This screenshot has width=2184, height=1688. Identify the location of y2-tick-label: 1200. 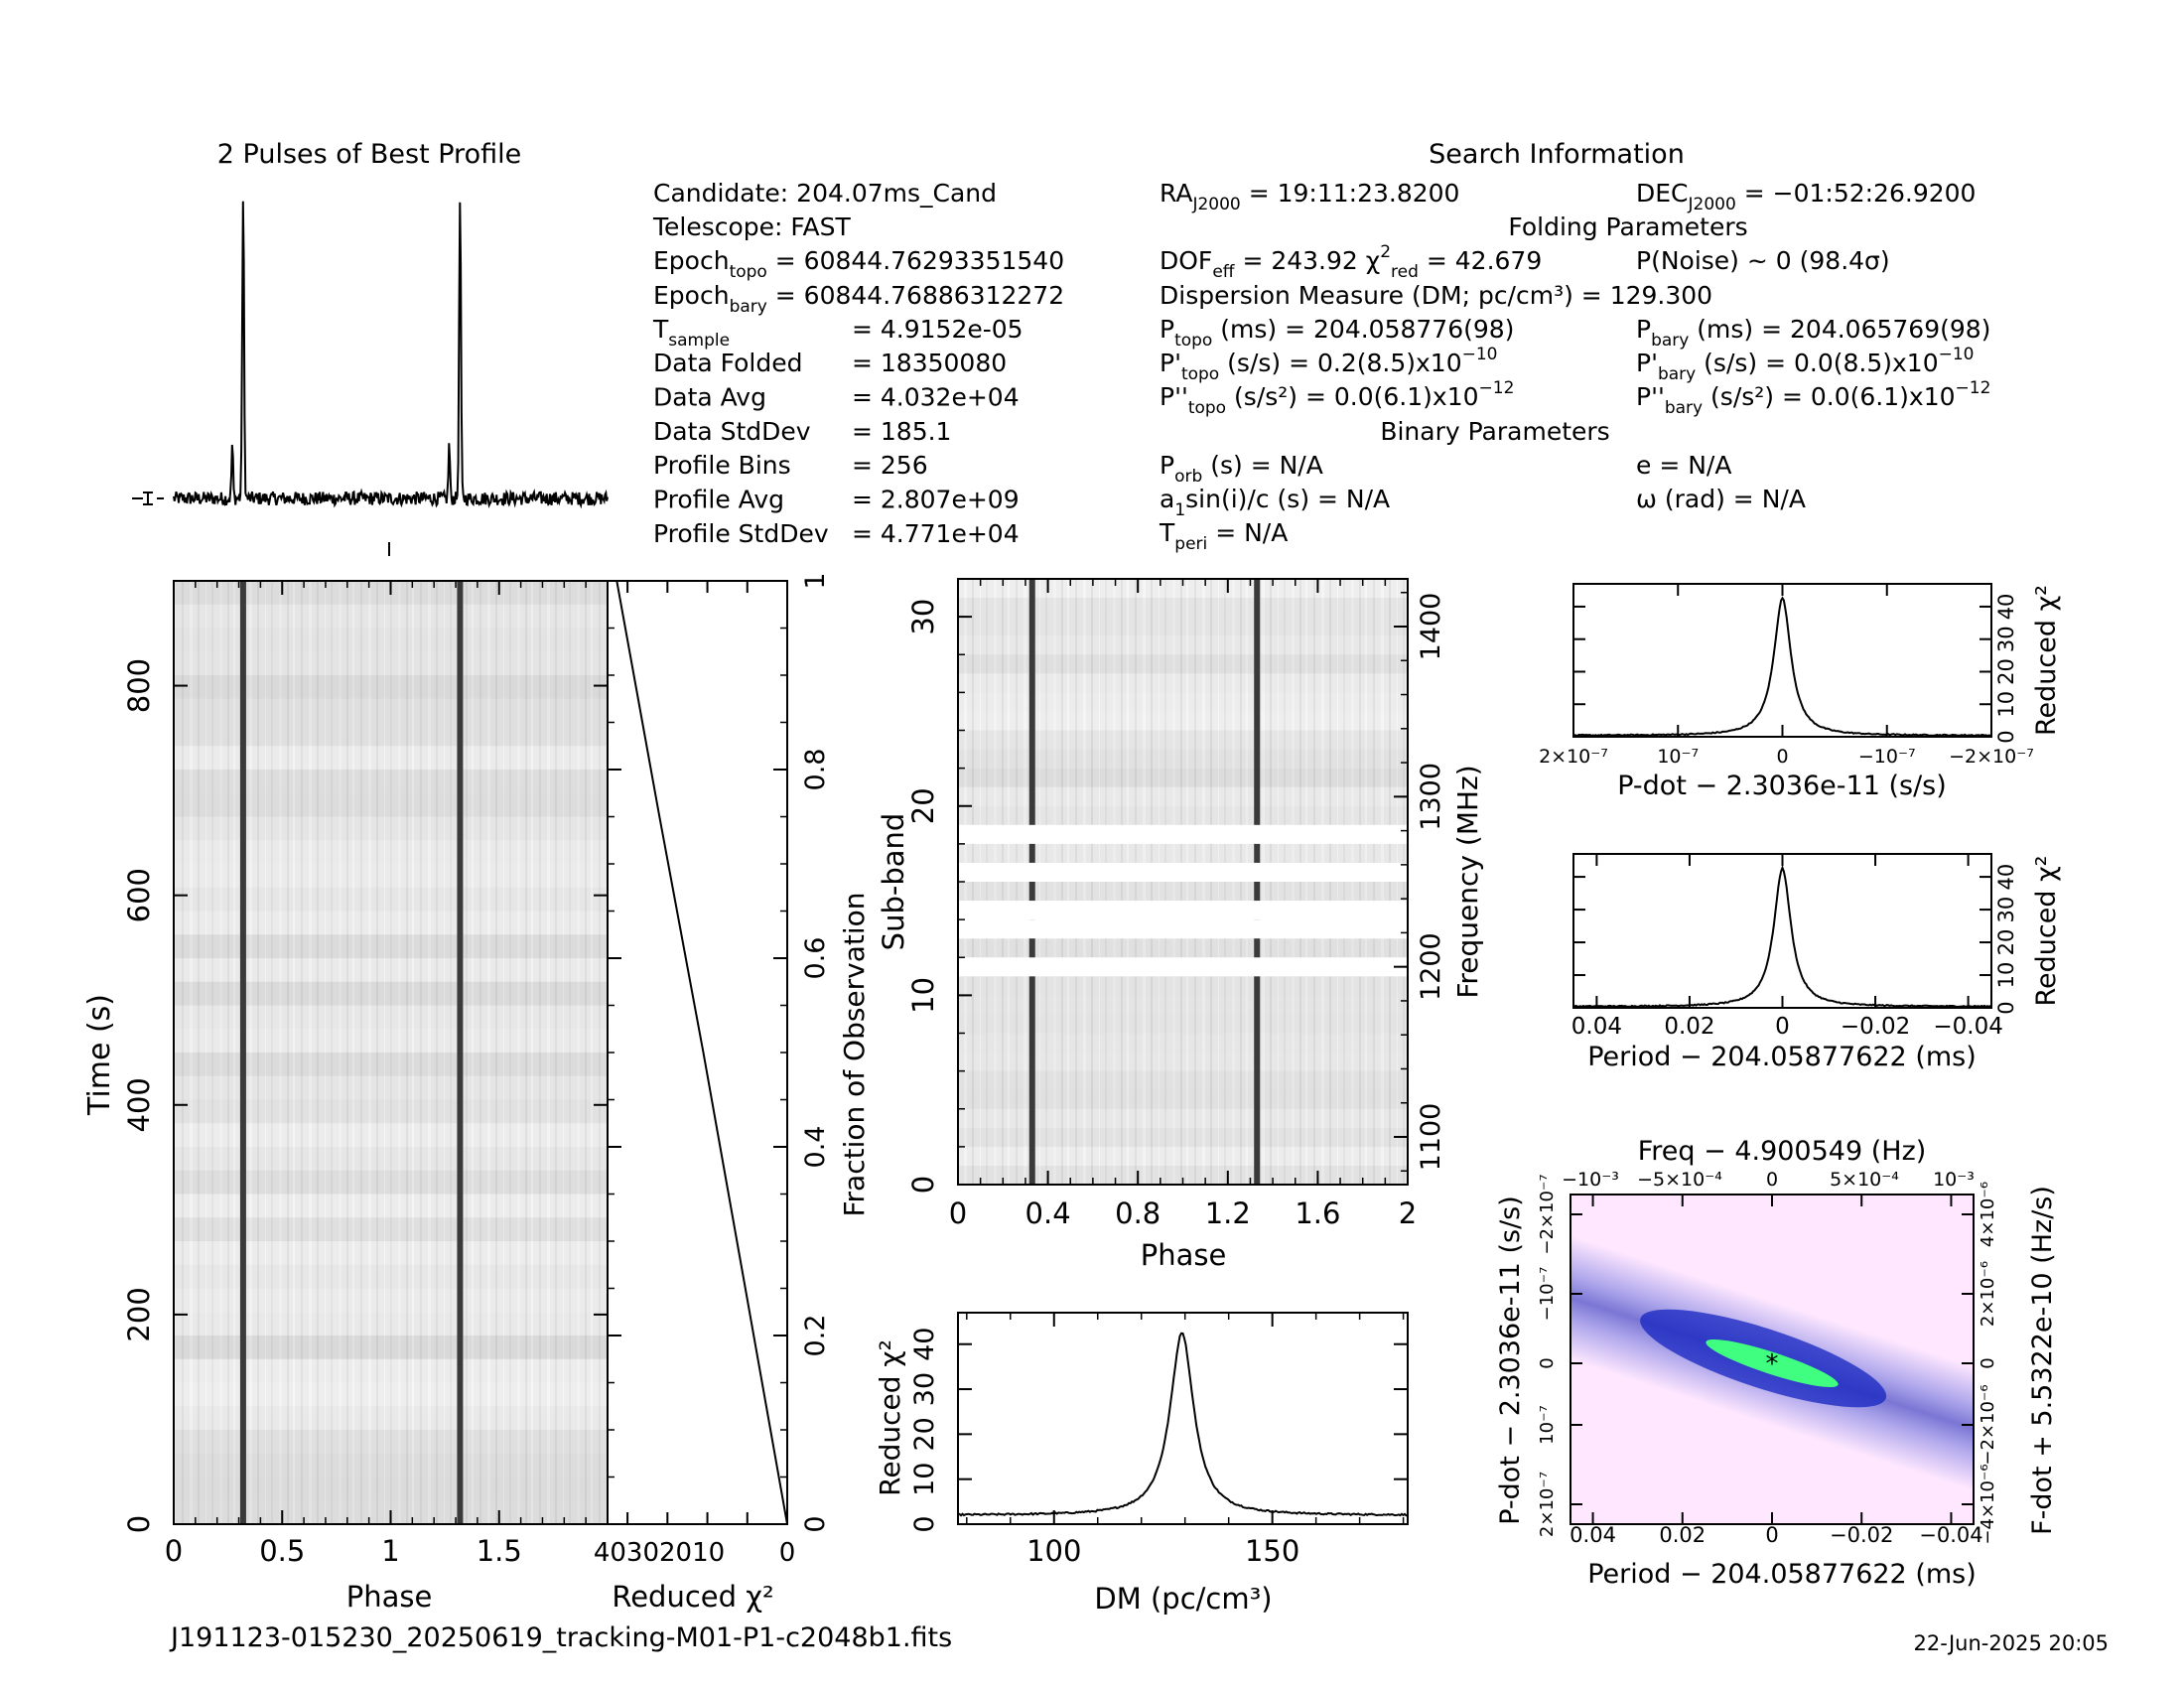
(1431, 966).